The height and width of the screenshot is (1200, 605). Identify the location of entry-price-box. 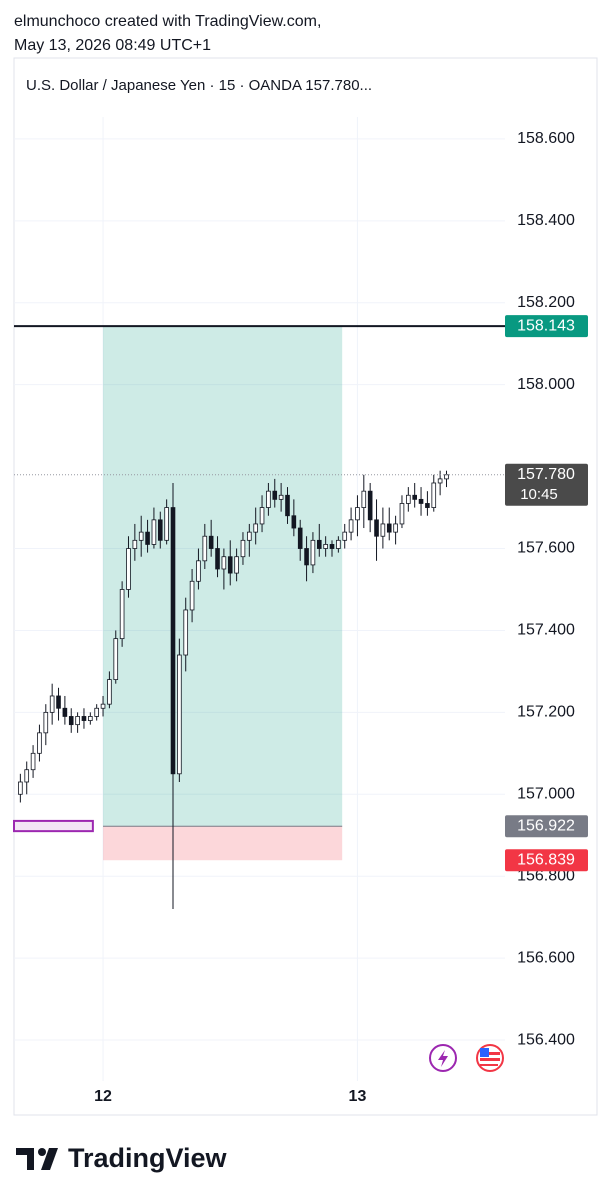
(546, 826).